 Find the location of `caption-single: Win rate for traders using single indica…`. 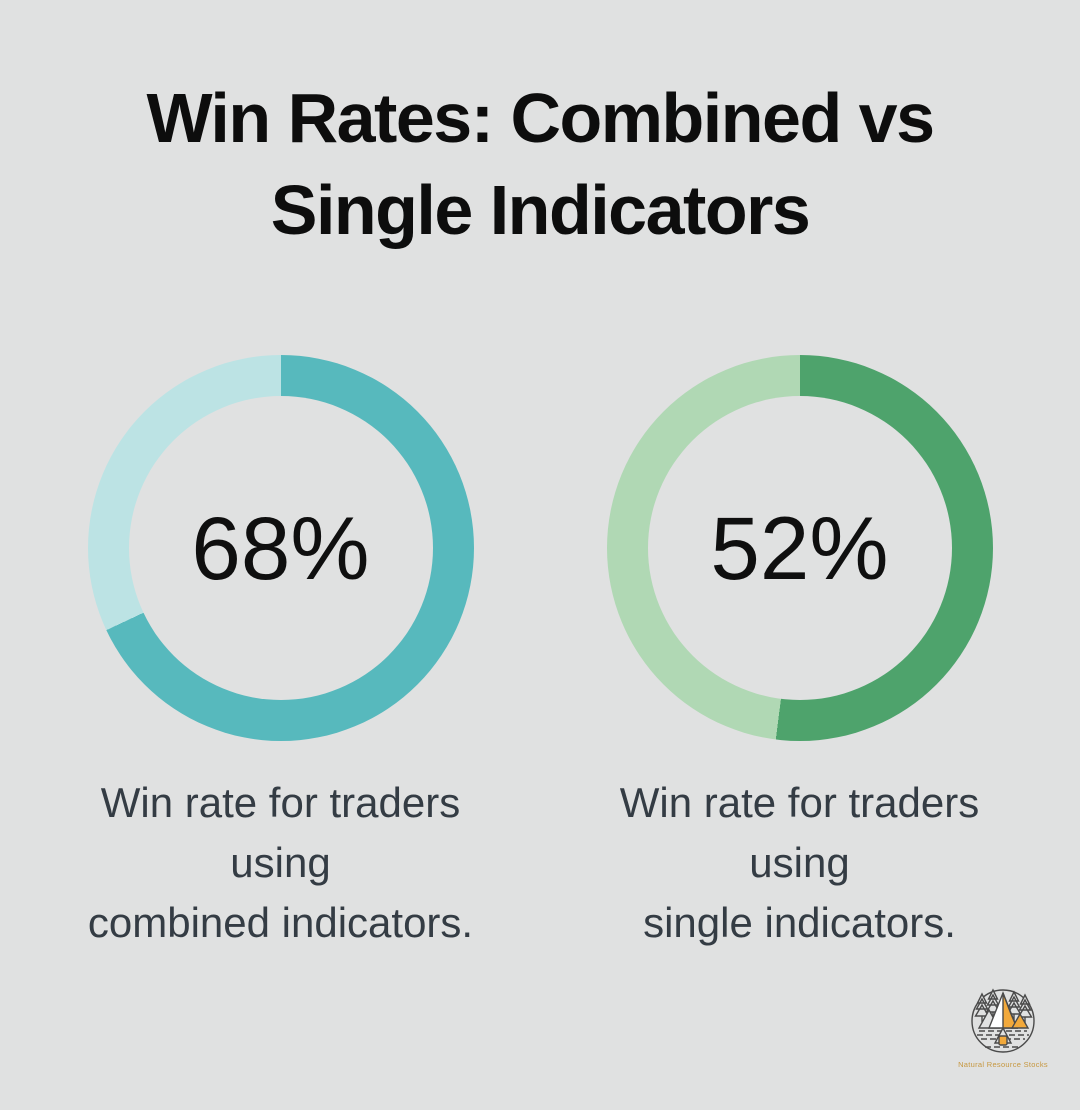

caption-single: Win rate for traders using single indica… is located at coordinates (800, 863).